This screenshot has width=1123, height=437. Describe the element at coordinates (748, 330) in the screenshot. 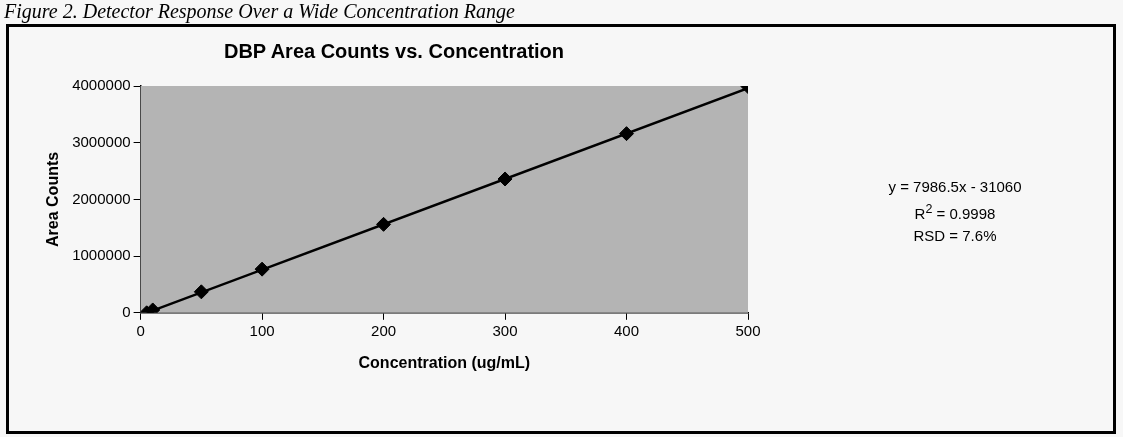

I see `x-tick-label: 500` at that location.